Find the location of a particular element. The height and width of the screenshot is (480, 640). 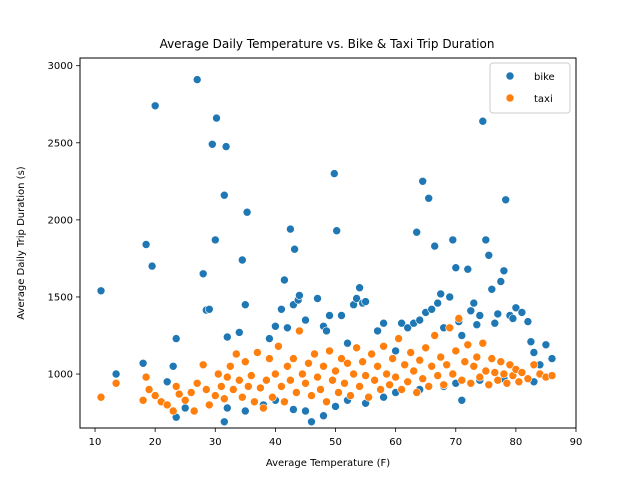

x-tick-label: 80 is located at coordinates (516, 442).